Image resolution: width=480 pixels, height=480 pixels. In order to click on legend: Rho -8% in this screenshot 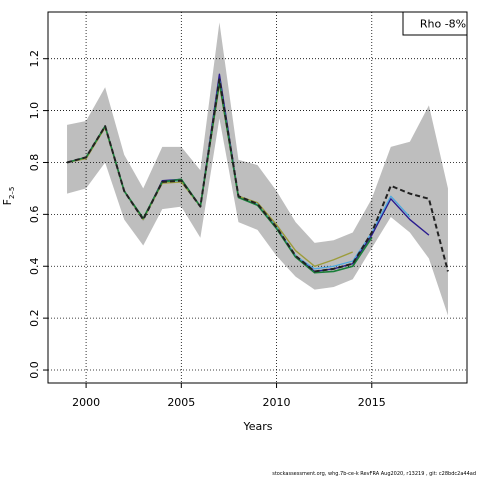, I will do `click(435, 23)`.